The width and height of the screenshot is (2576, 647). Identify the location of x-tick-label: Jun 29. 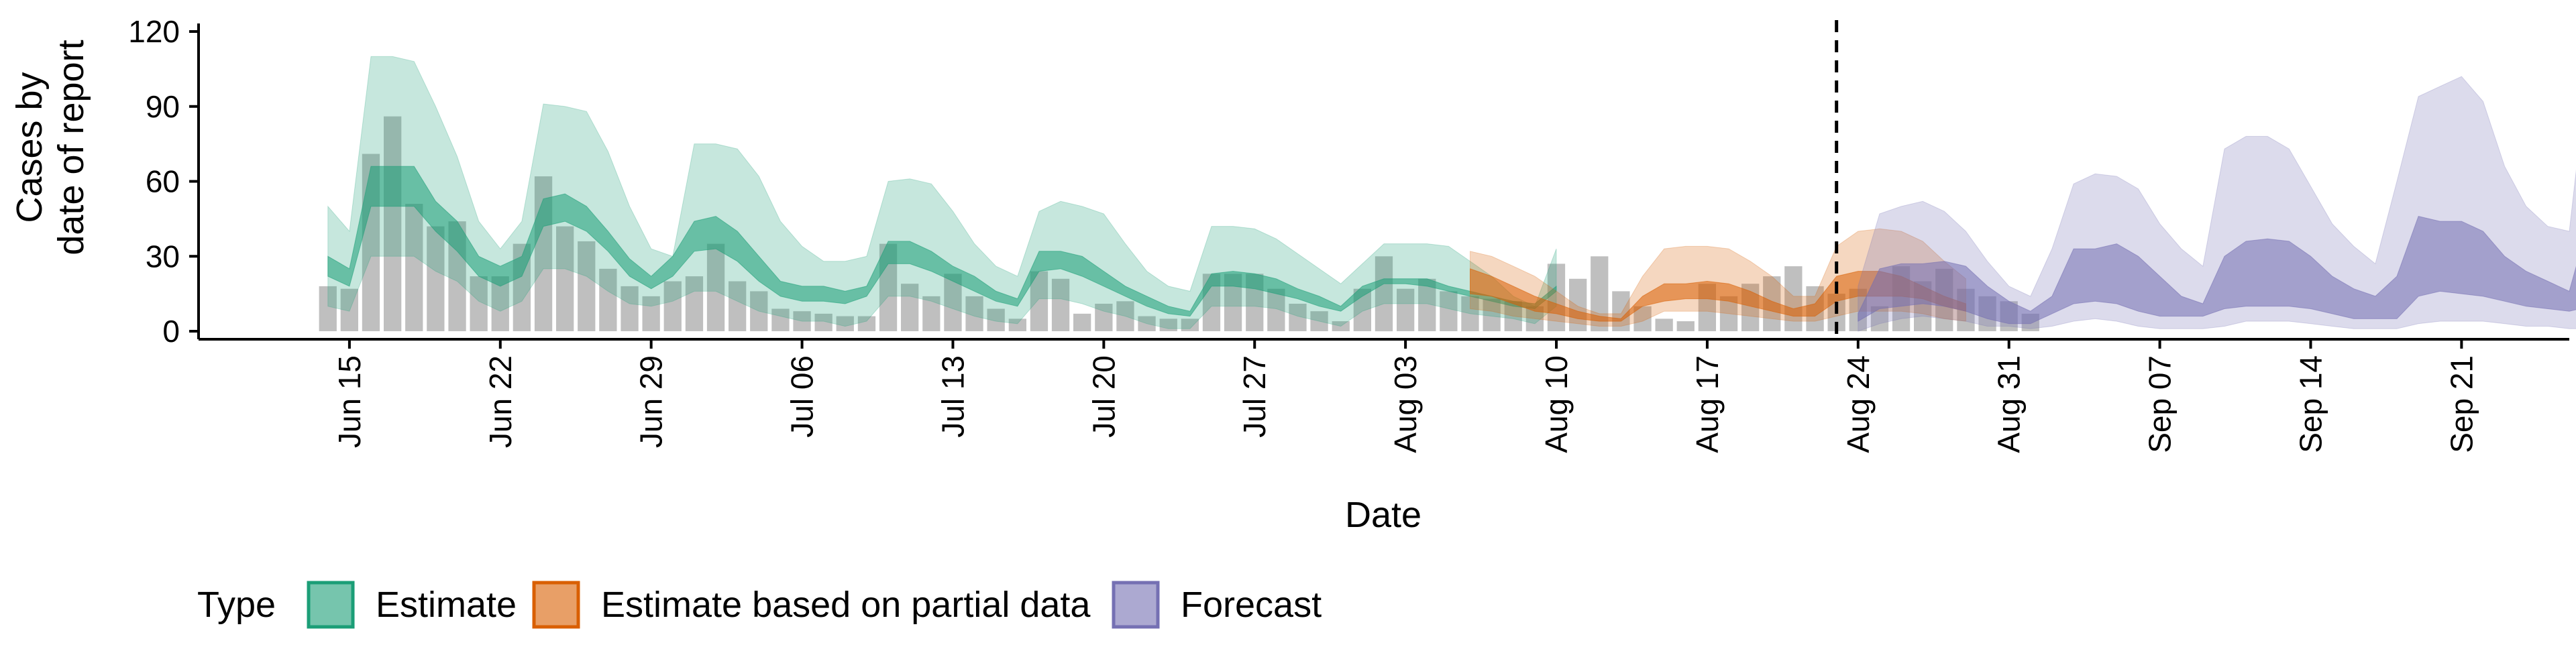
(651, 401).